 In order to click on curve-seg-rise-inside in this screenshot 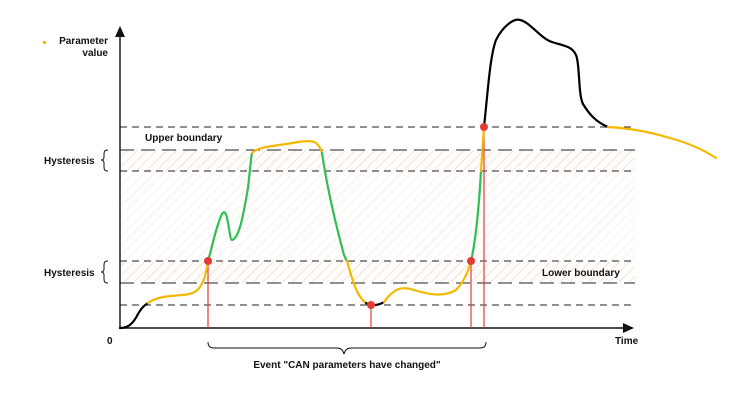, I will do `click(230, 207)`.